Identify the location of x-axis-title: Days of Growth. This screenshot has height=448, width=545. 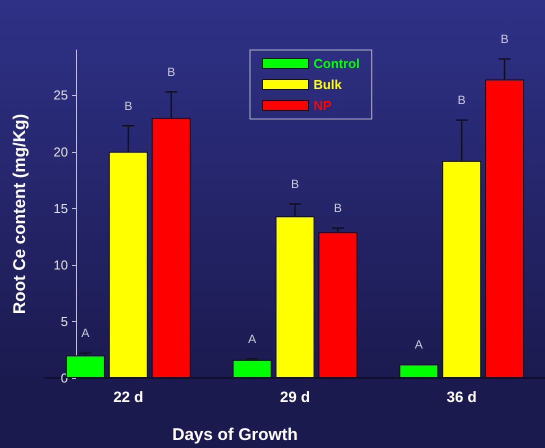
(235, 434).